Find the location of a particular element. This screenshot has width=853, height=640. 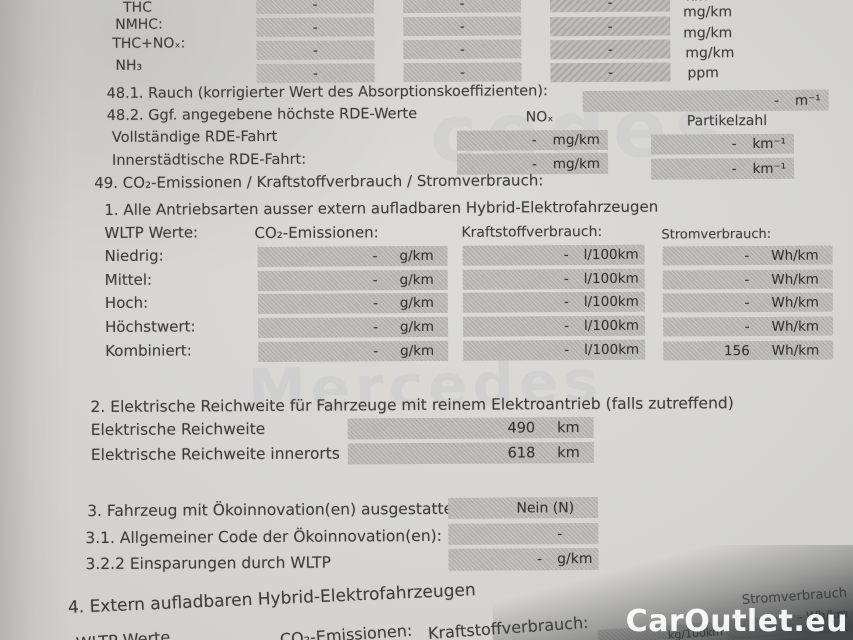

value-box: Nein (N) is located at coordinates (523, 507).